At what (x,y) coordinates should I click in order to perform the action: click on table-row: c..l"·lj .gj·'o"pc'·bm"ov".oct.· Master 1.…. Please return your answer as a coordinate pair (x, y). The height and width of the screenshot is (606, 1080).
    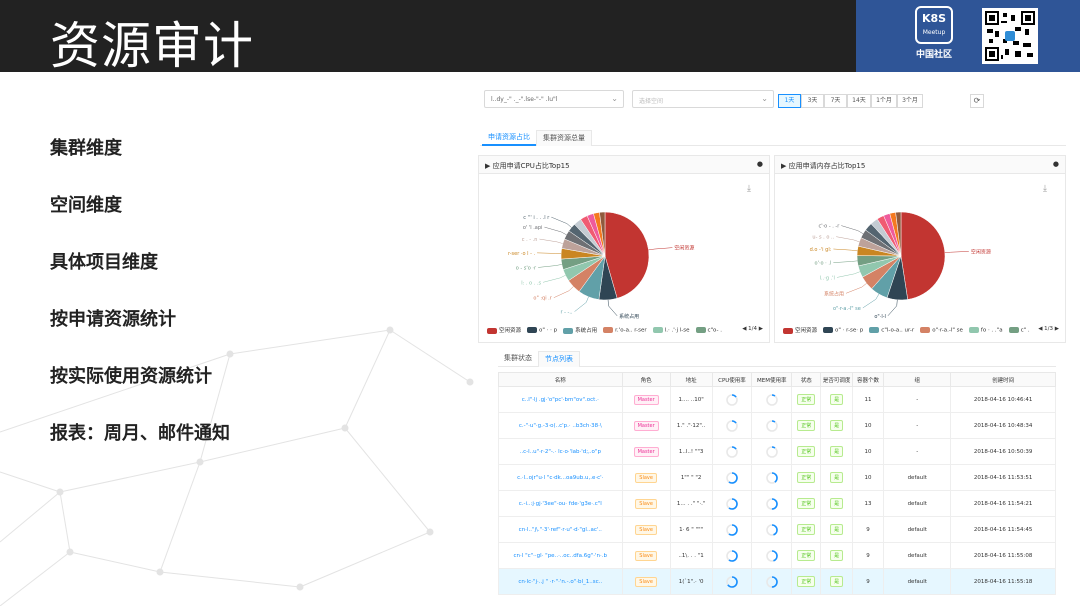
    Looking at the image, I should click on (777, 399).